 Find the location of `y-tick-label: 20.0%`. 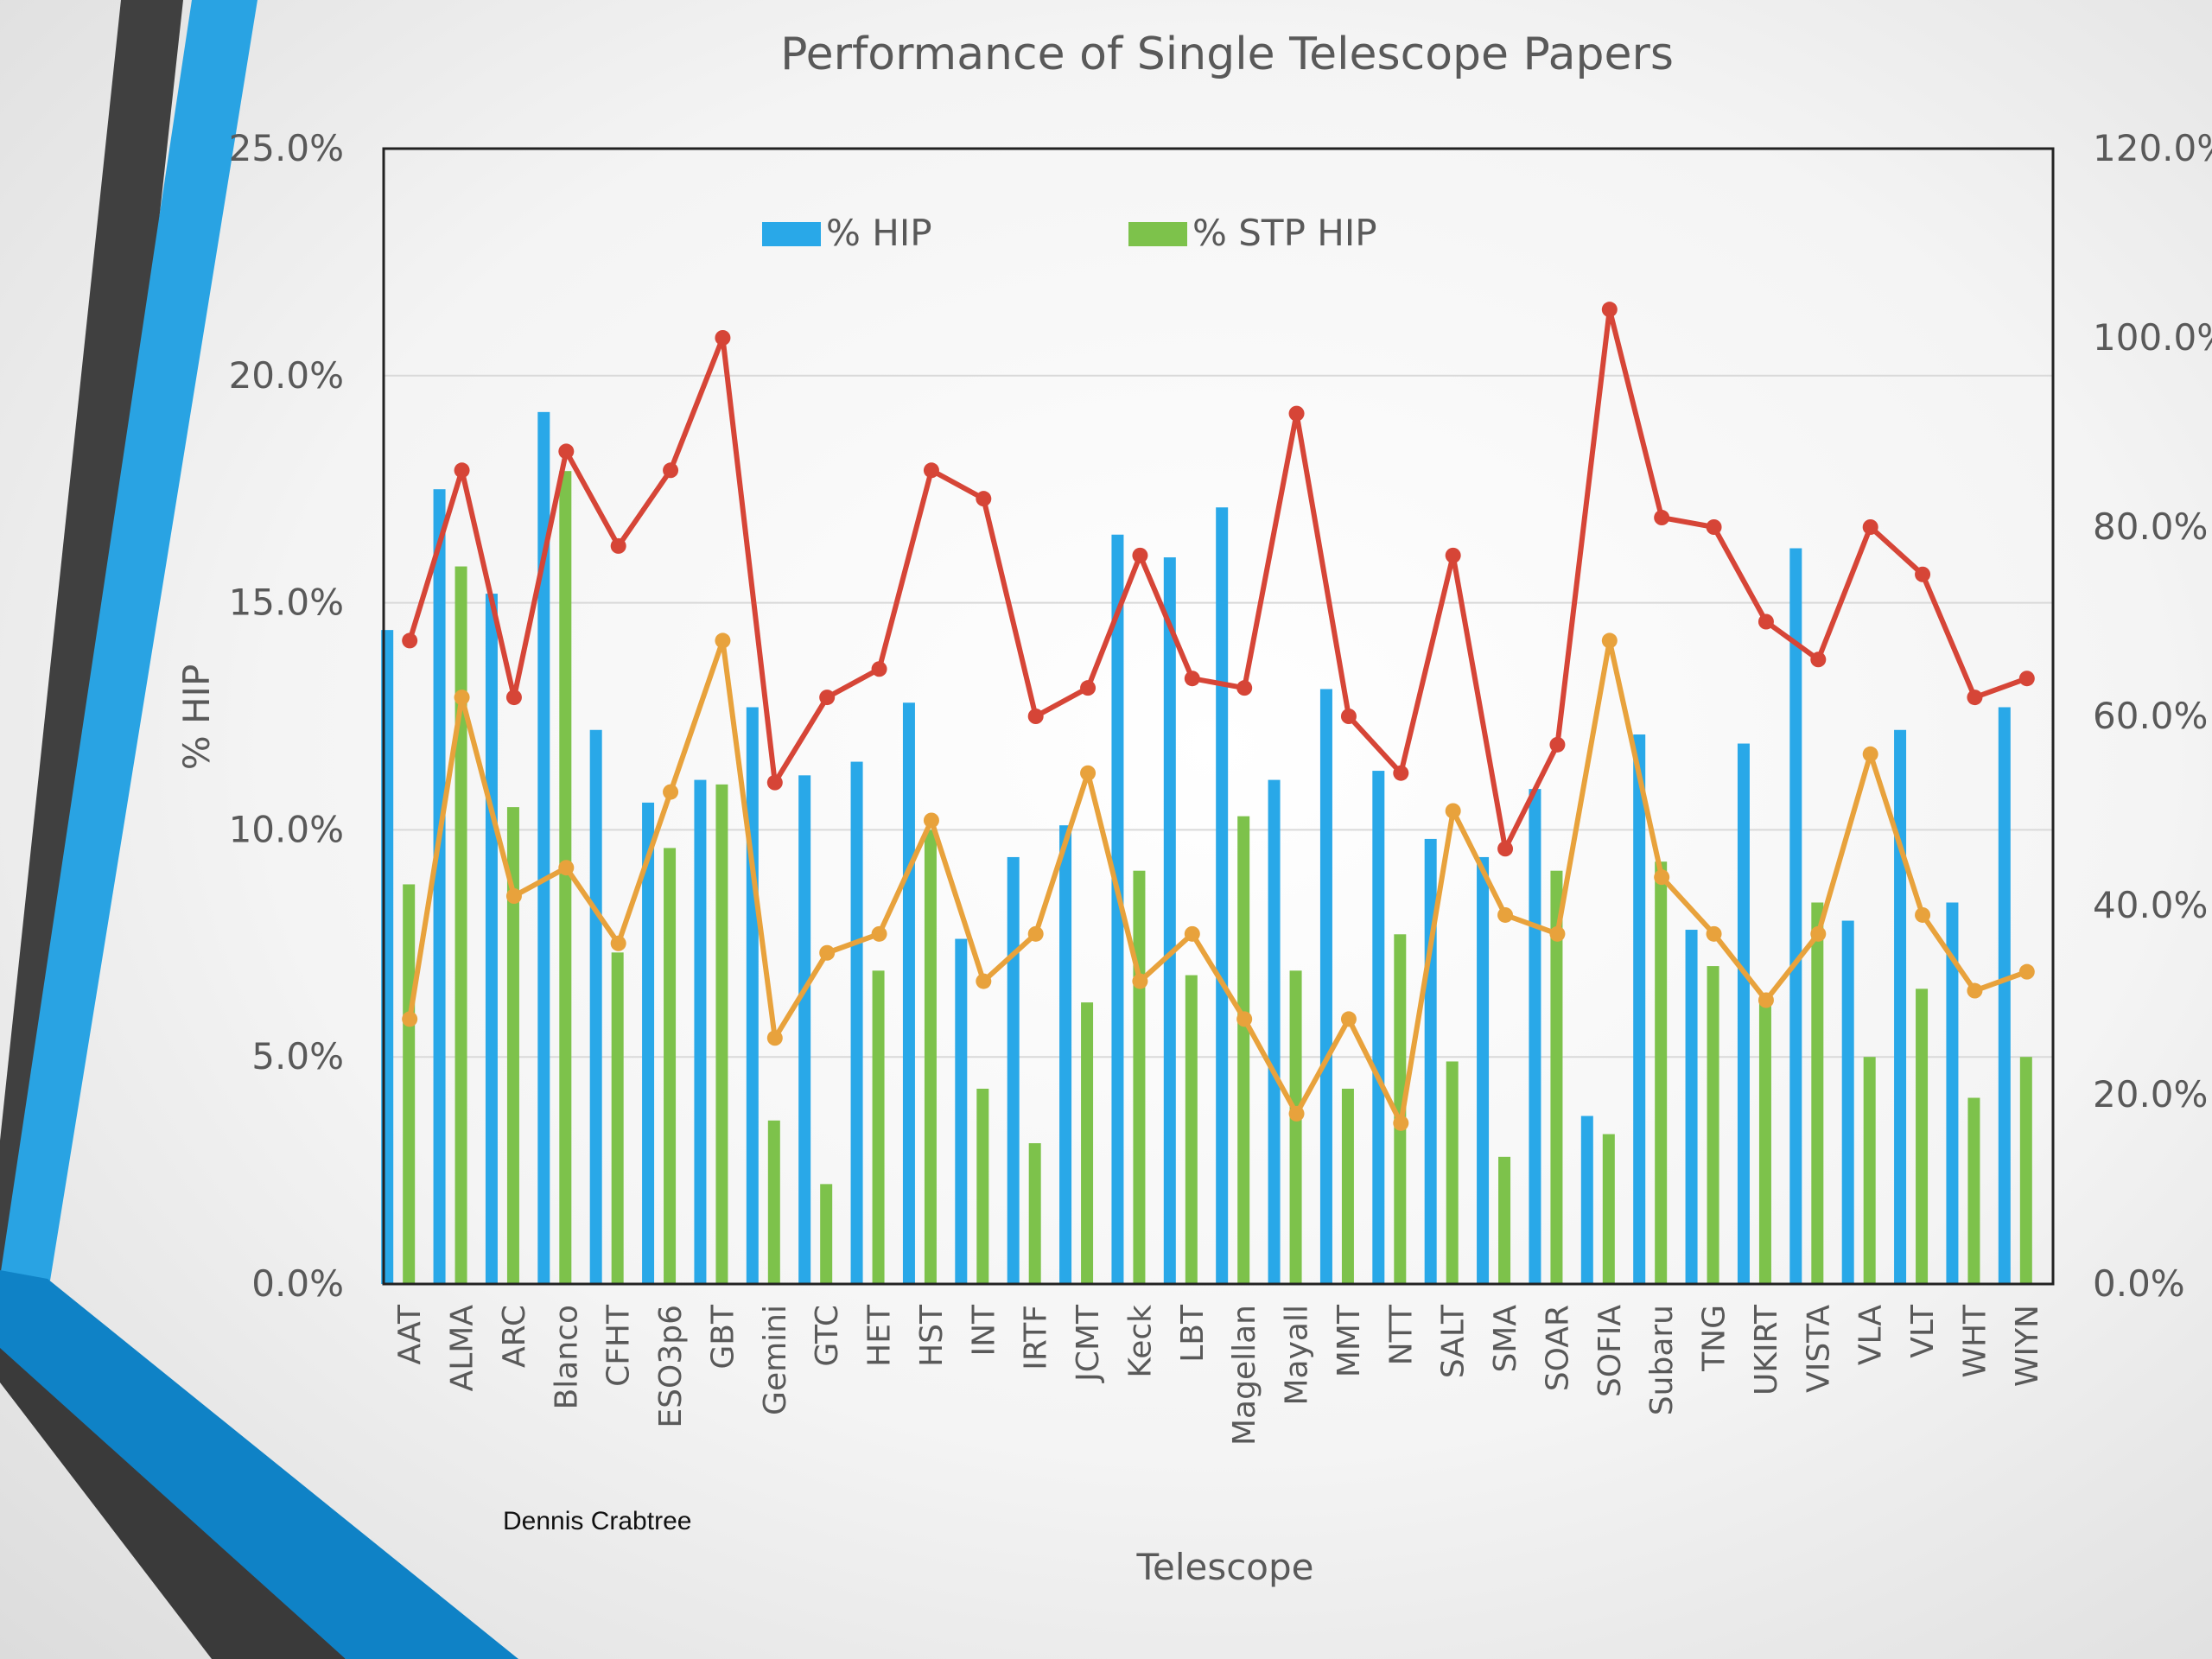

y-tick-label: 20.0% is located at coordinates (286, 375).